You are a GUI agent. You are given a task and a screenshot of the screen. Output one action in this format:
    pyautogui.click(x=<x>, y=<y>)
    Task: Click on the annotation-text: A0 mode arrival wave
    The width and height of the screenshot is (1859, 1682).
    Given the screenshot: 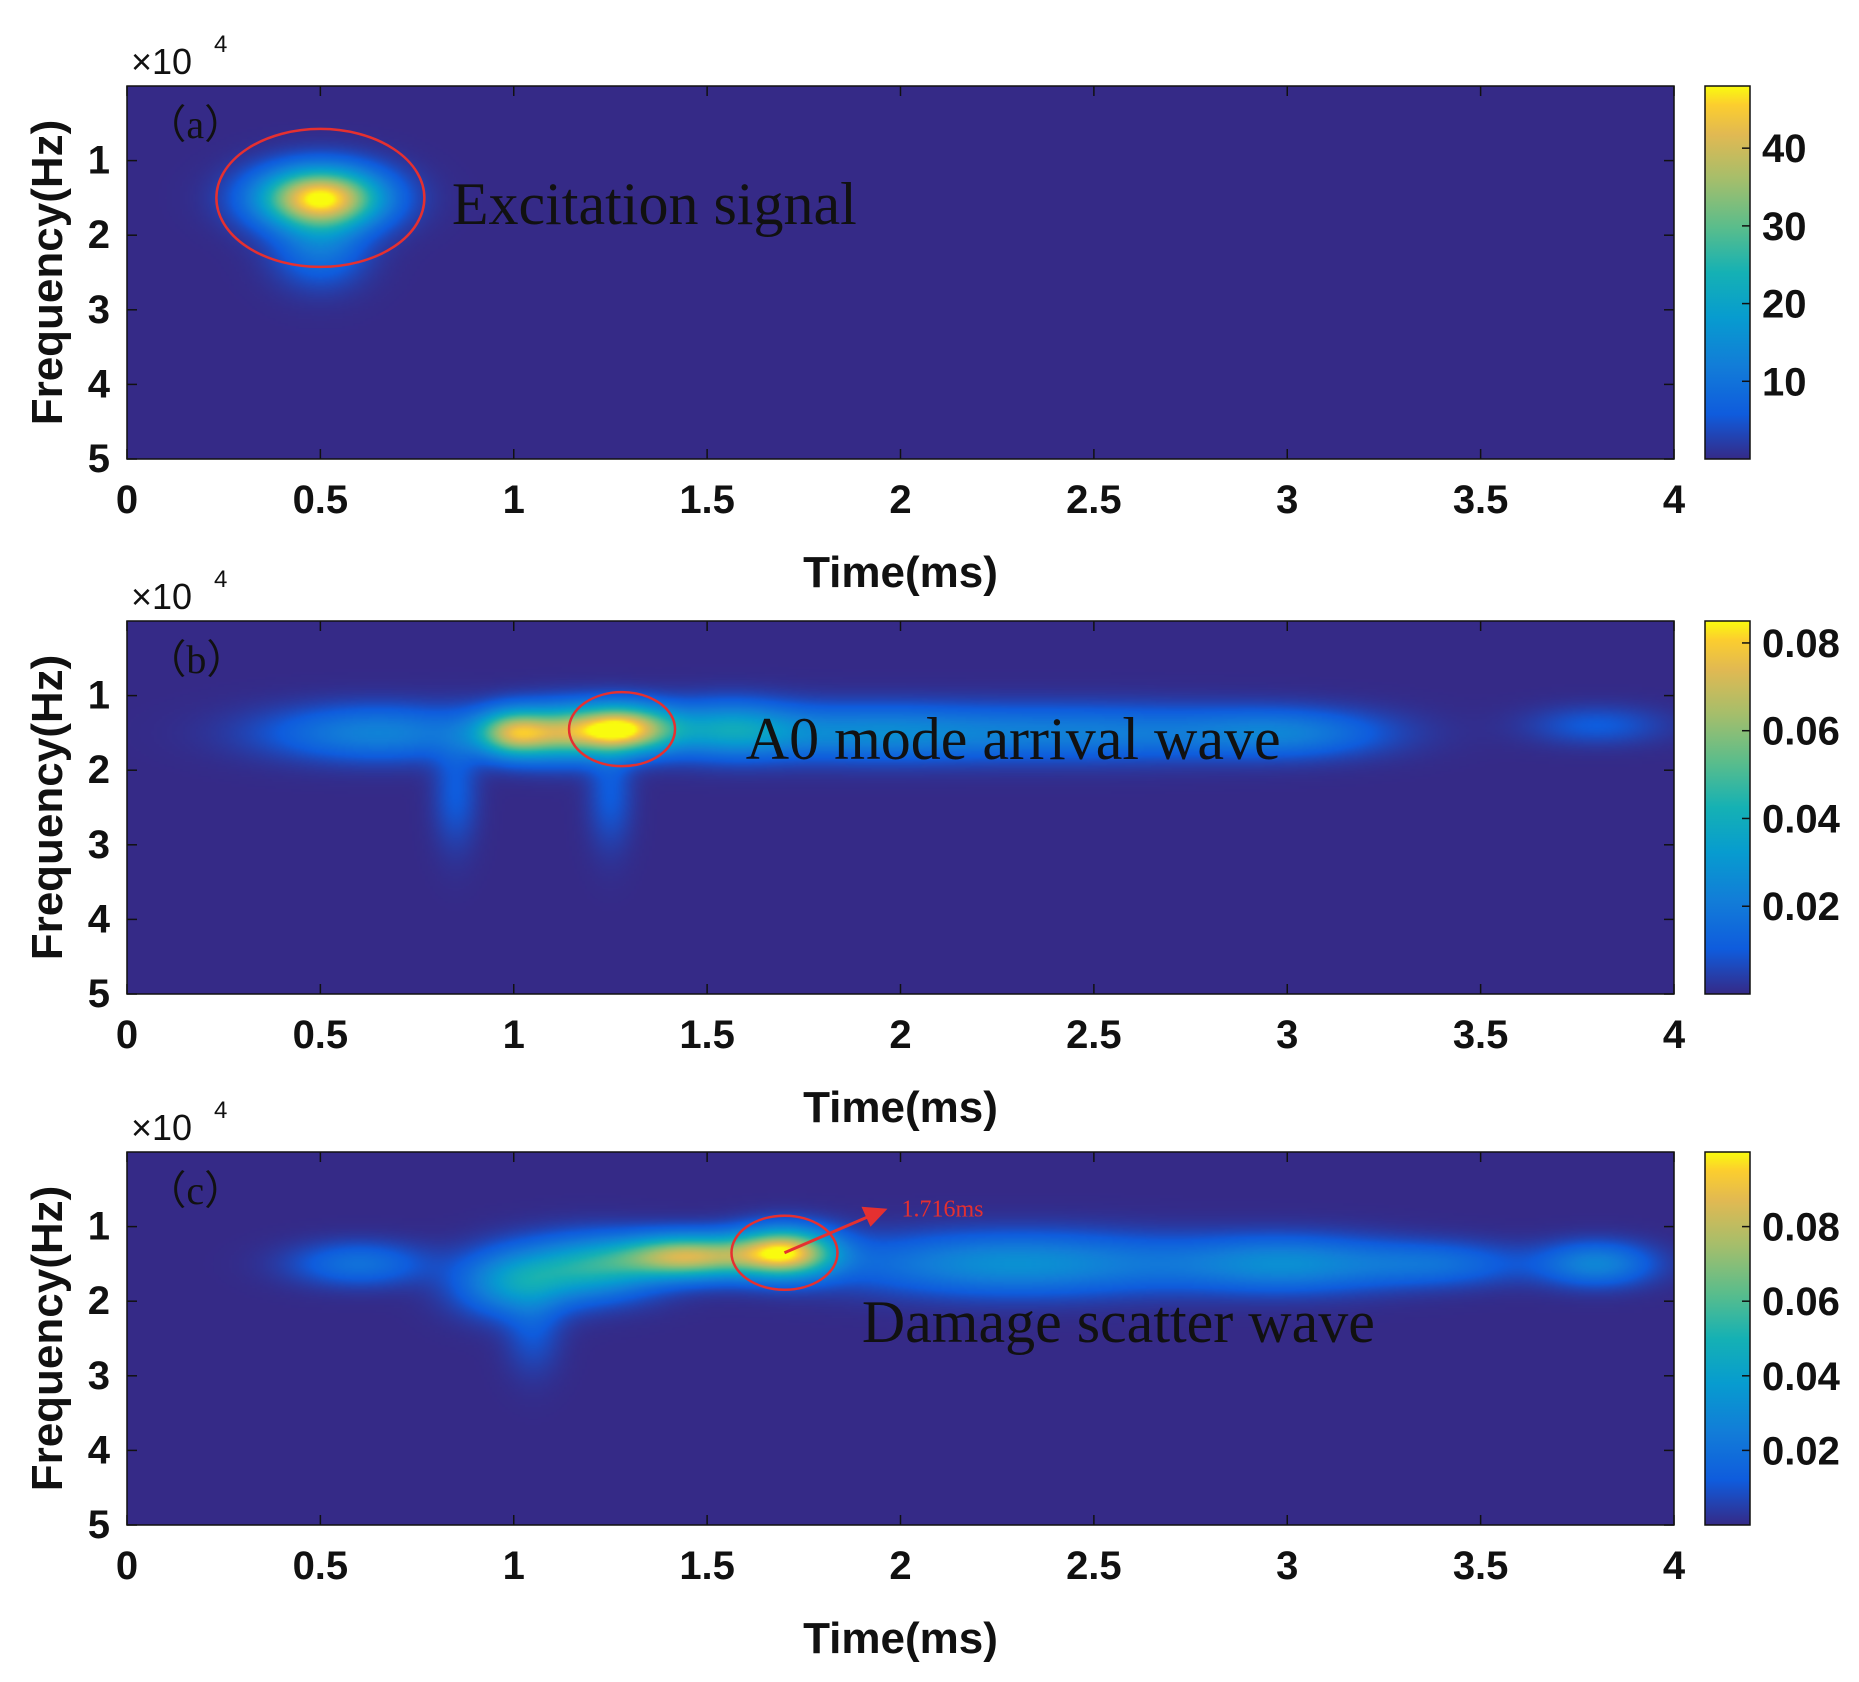 What is the action you would take?
    pyautogui.click(x=1013, y=739)
    